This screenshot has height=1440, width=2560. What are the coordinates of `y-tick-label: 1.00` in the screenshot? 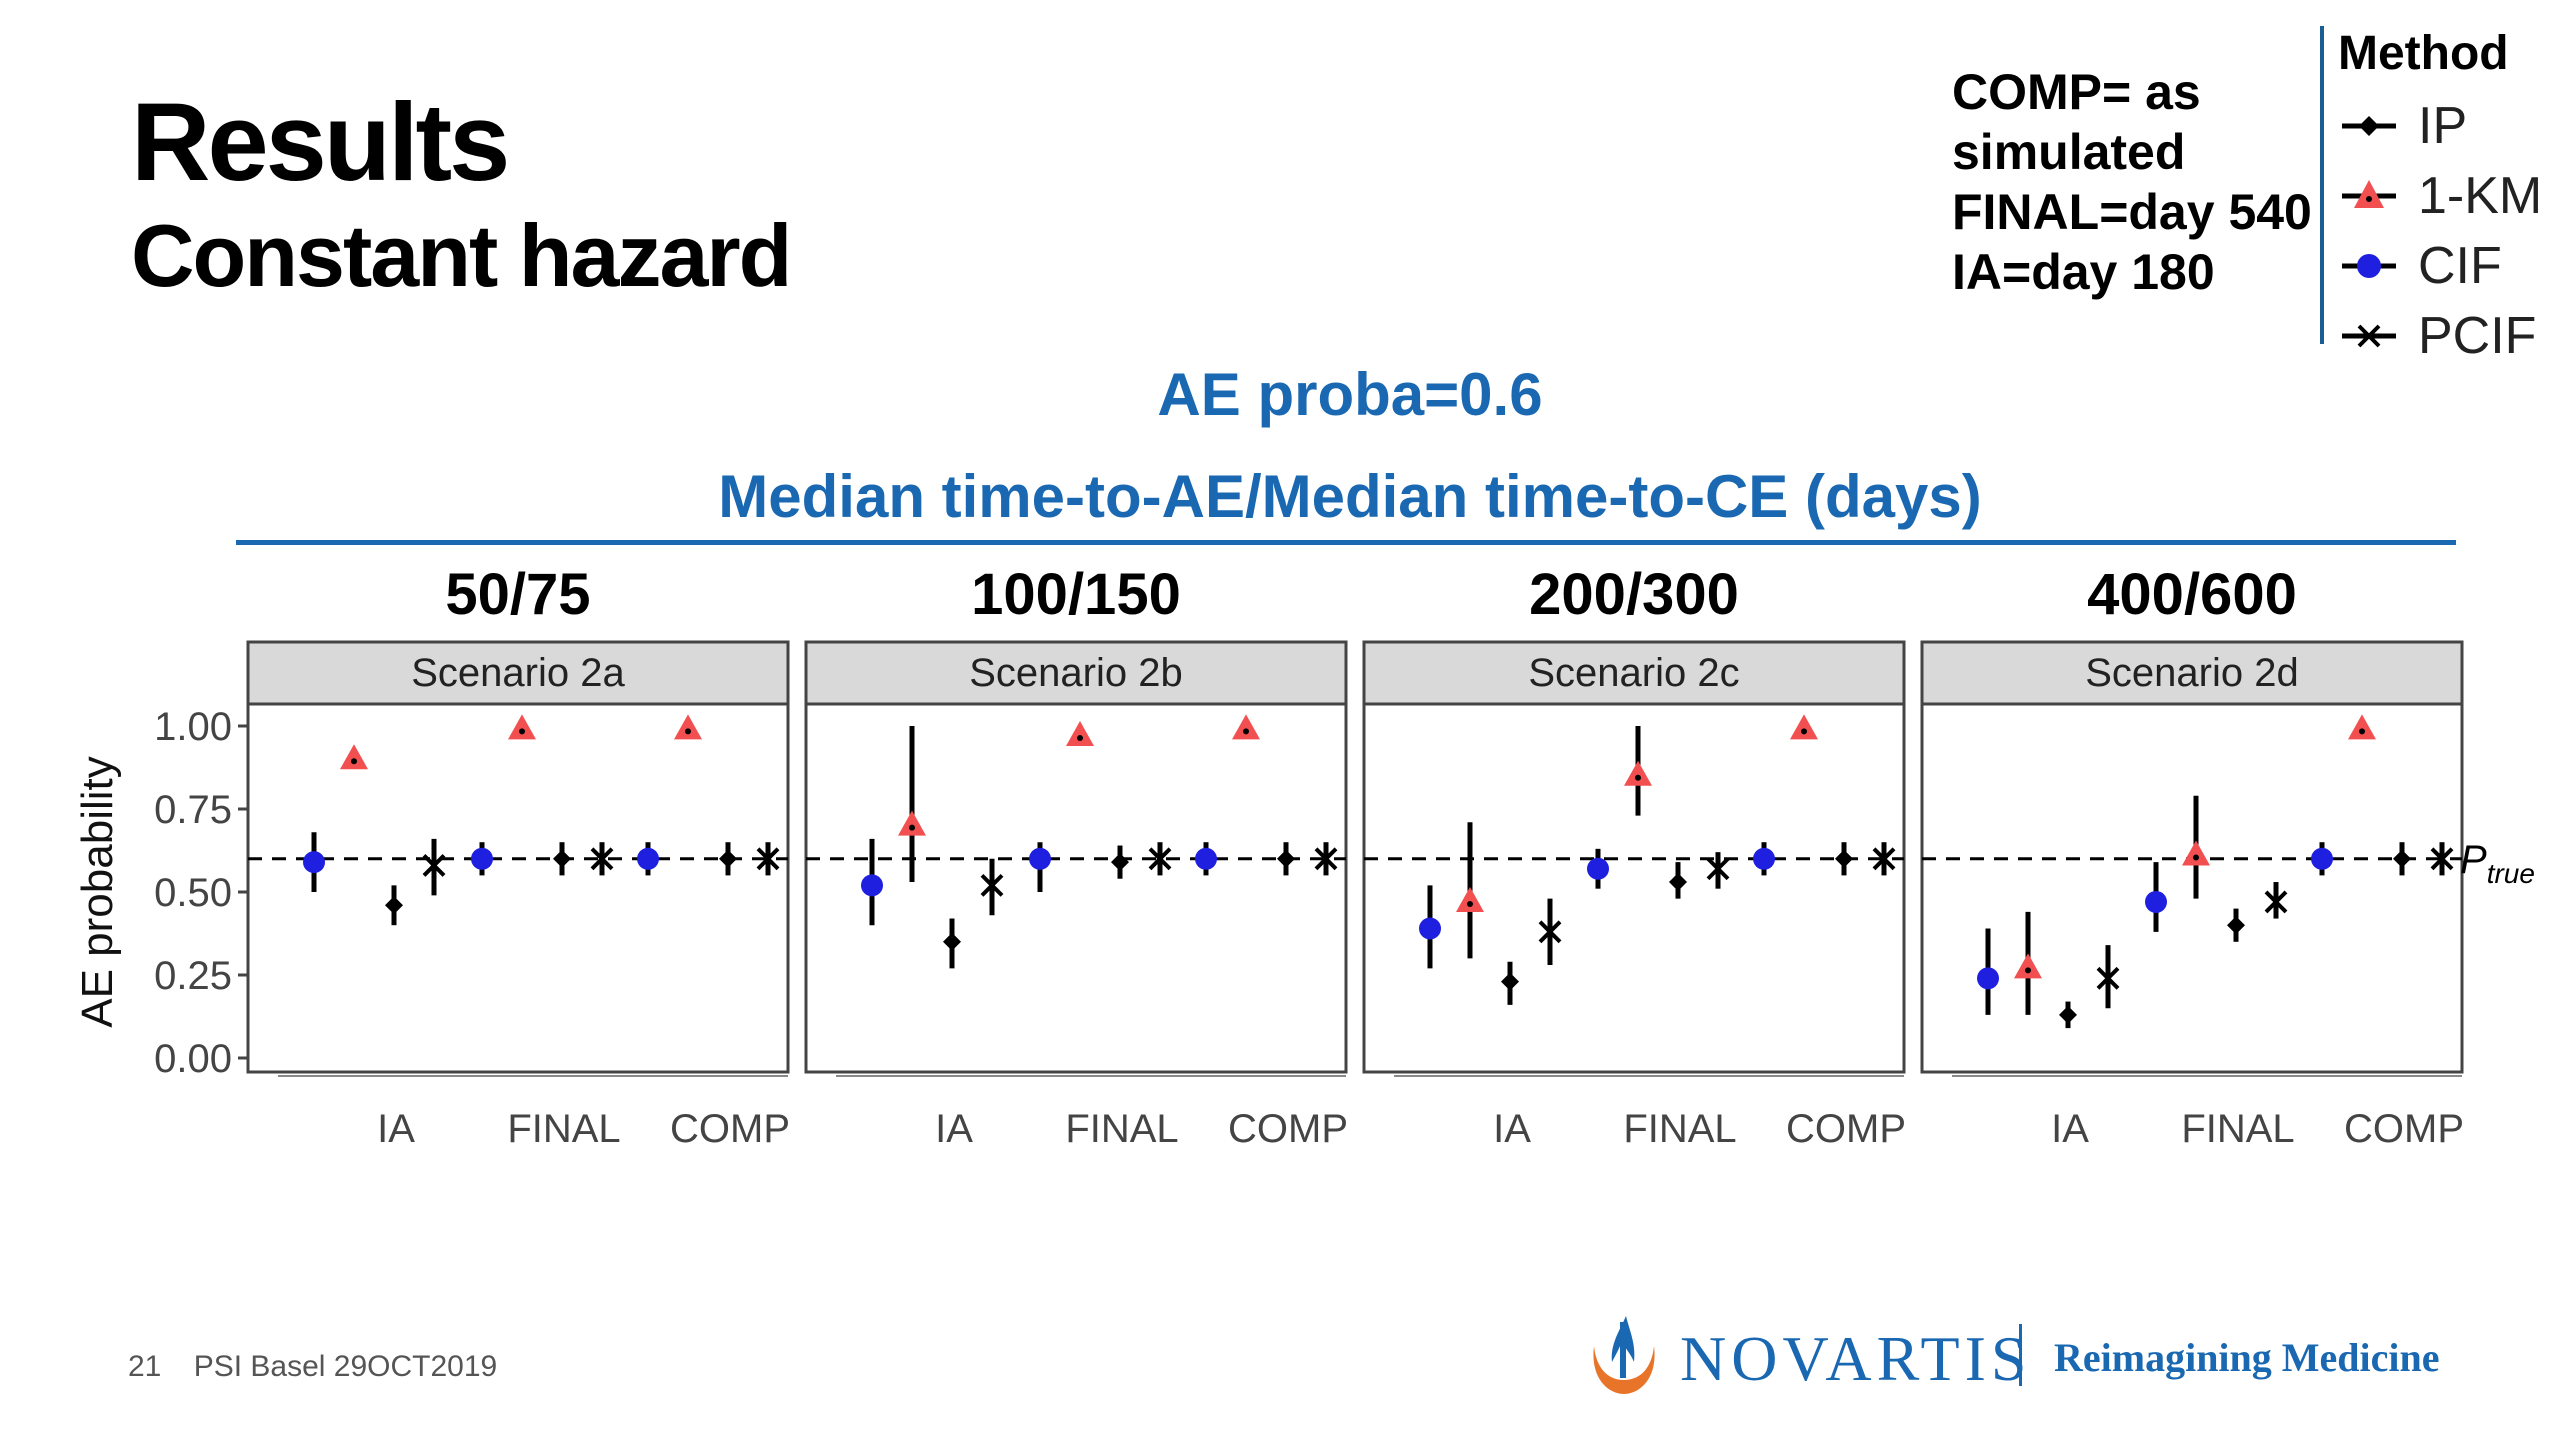 It's located at (193, 727).